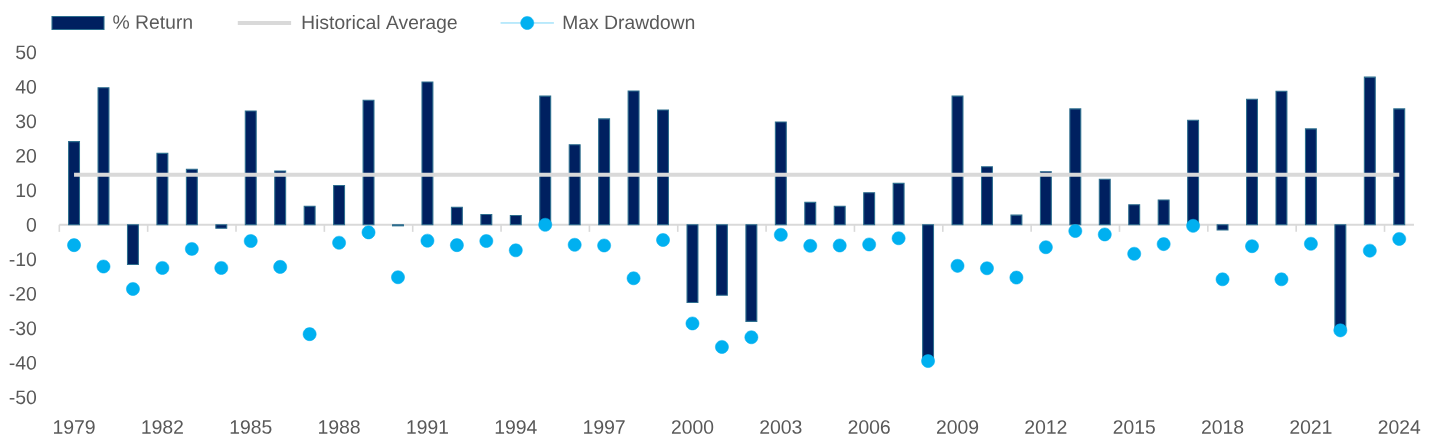 Image resolution: width=1441 pixels, height=438 pixels. I want to click on legend-label: % Return, so click(152, 22).